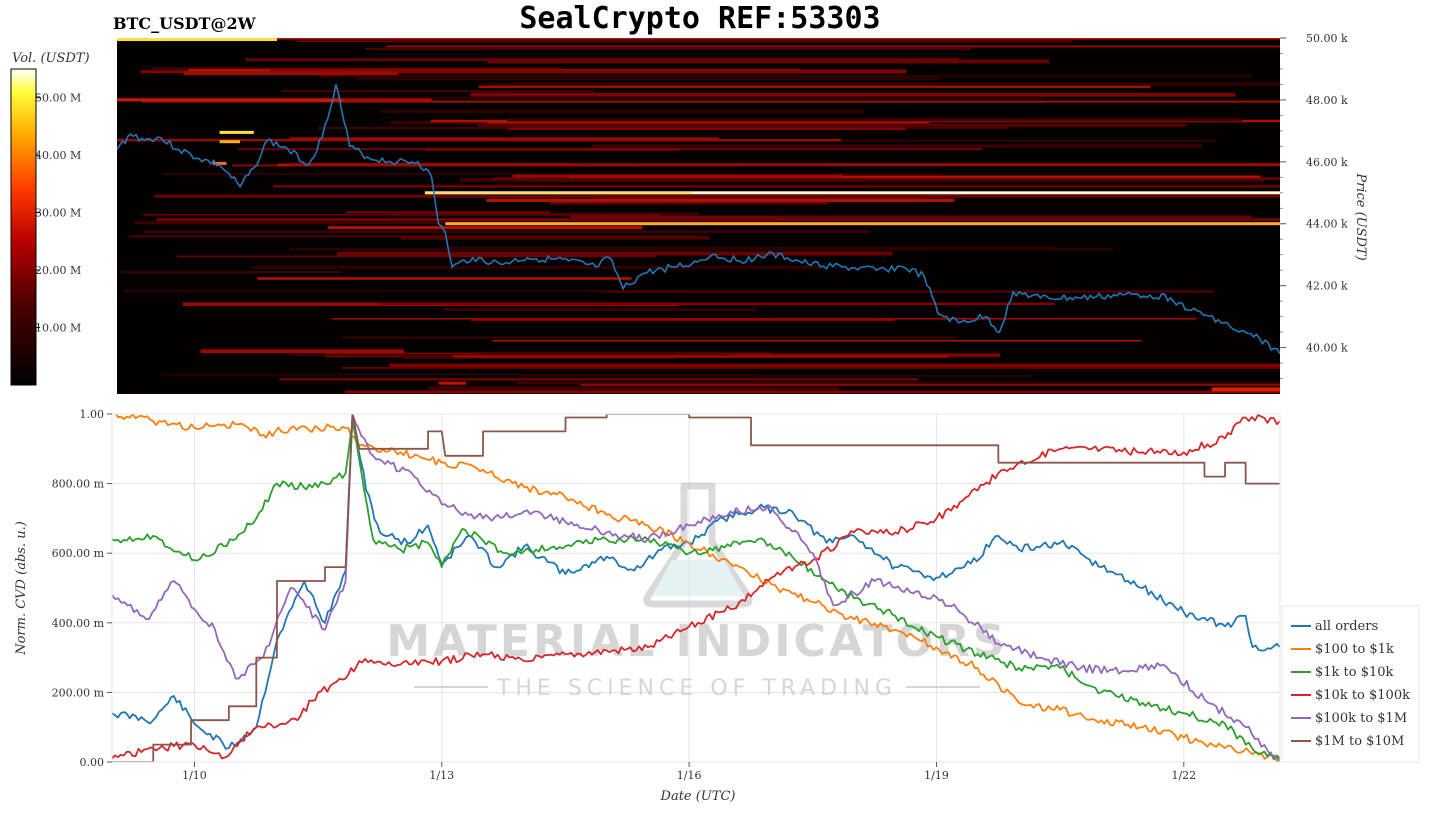  I want to click on x-tick-label: 1/10, so click(194, 775).